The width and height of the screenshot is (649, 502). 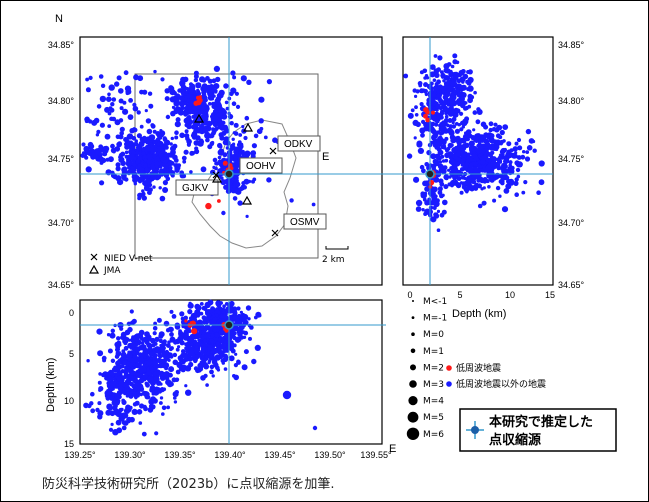 What do you see at coordinates (496, 376) in the screenshot?
I see `event-type-legend: 低周波地震 低周波地震以外の地震` at bounding box center [496, 376].